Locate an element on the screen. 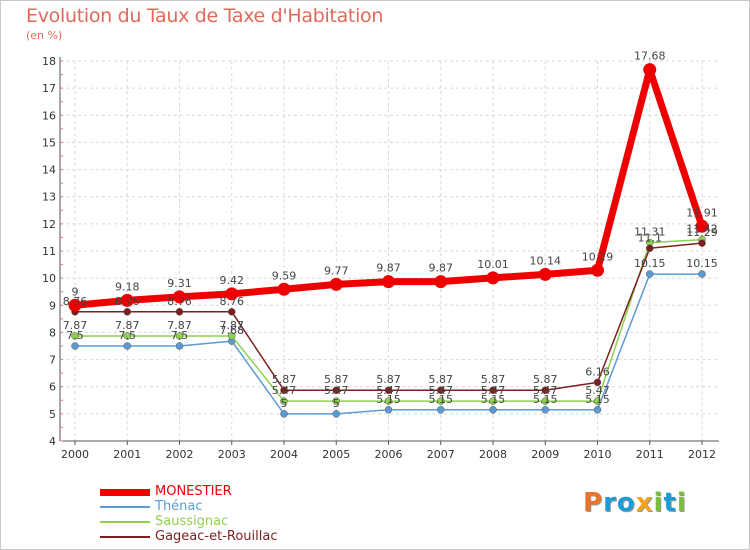 The height and width of the screenshot is (550, 750). logo-letter: t is located at coordinates (670, 503).